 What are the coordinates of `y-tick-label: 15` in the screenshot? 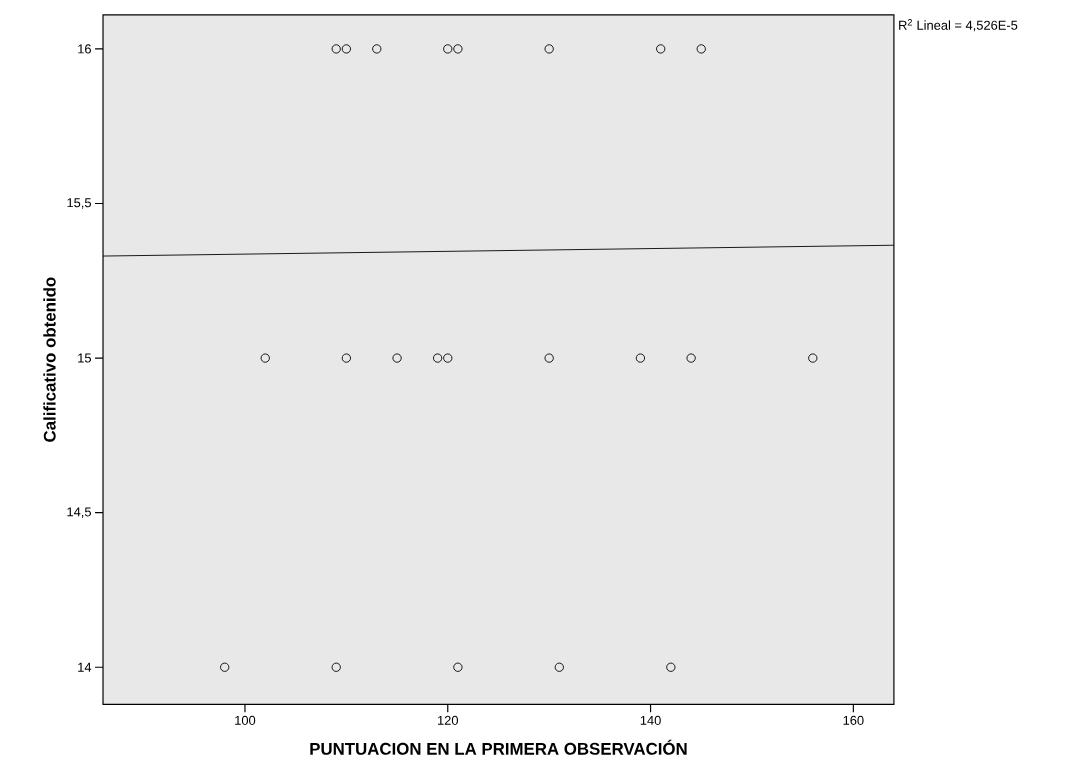 It's located at (84, 358).